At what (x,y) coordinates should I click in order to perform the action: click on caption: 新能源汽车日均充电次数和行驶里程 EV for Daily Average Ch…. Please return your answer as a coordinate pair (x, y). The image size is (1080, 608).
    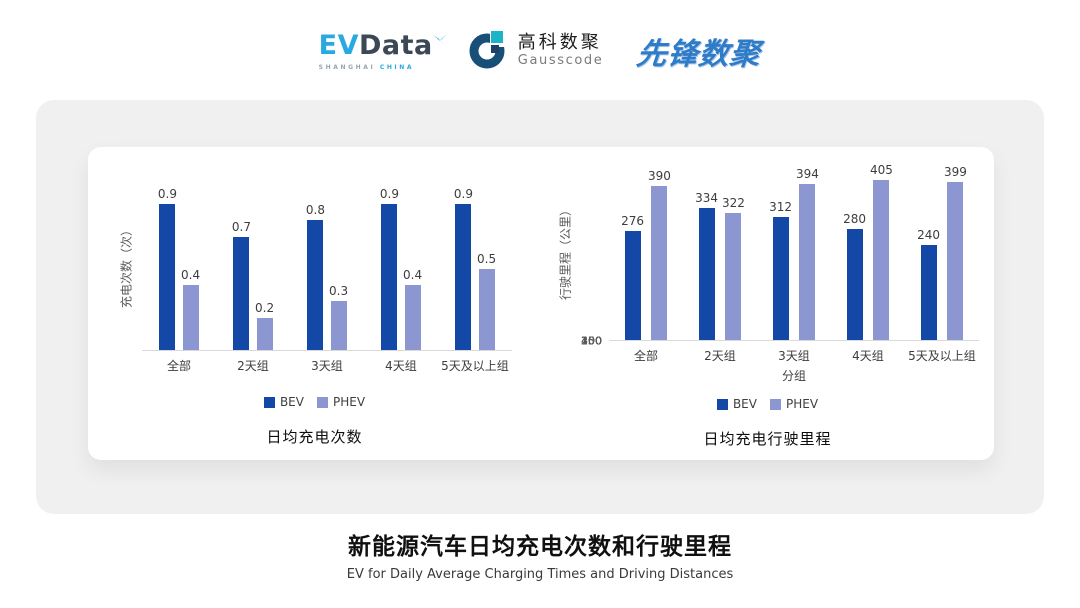
    Looking at the image, I should click on (540, 554).